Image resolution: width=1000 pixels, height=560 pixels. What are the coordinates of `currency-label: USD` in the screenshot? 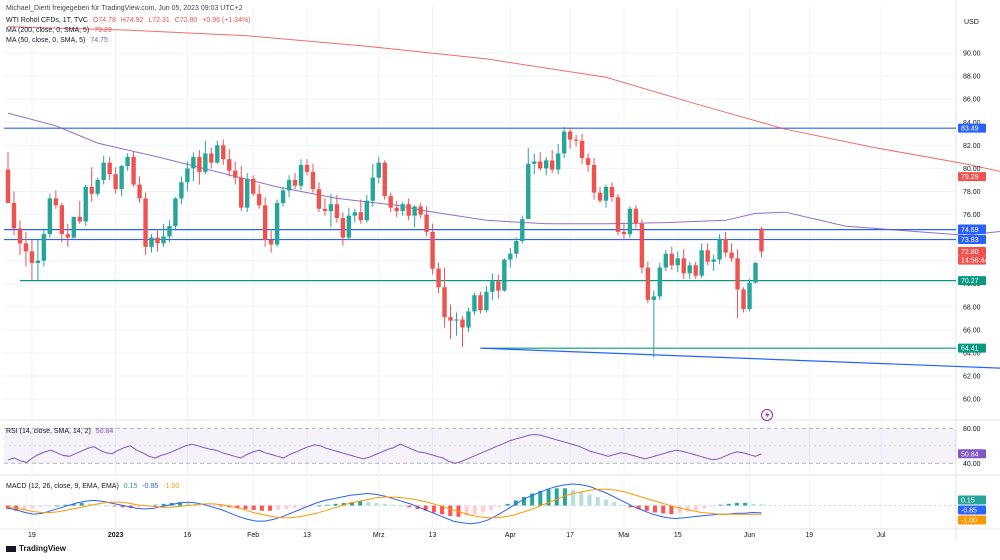 It's located at (971, 22).